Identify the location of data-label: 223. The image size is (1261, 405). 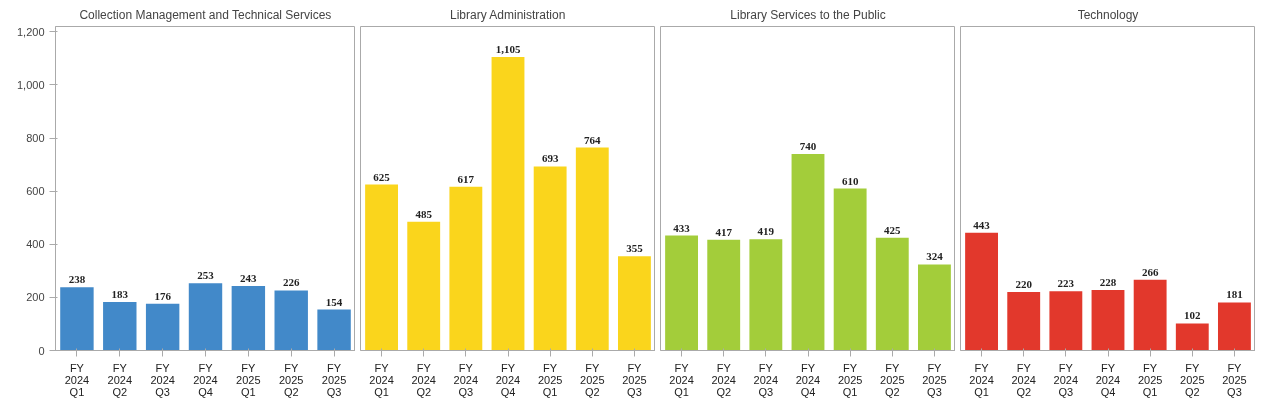
(1066, 283).